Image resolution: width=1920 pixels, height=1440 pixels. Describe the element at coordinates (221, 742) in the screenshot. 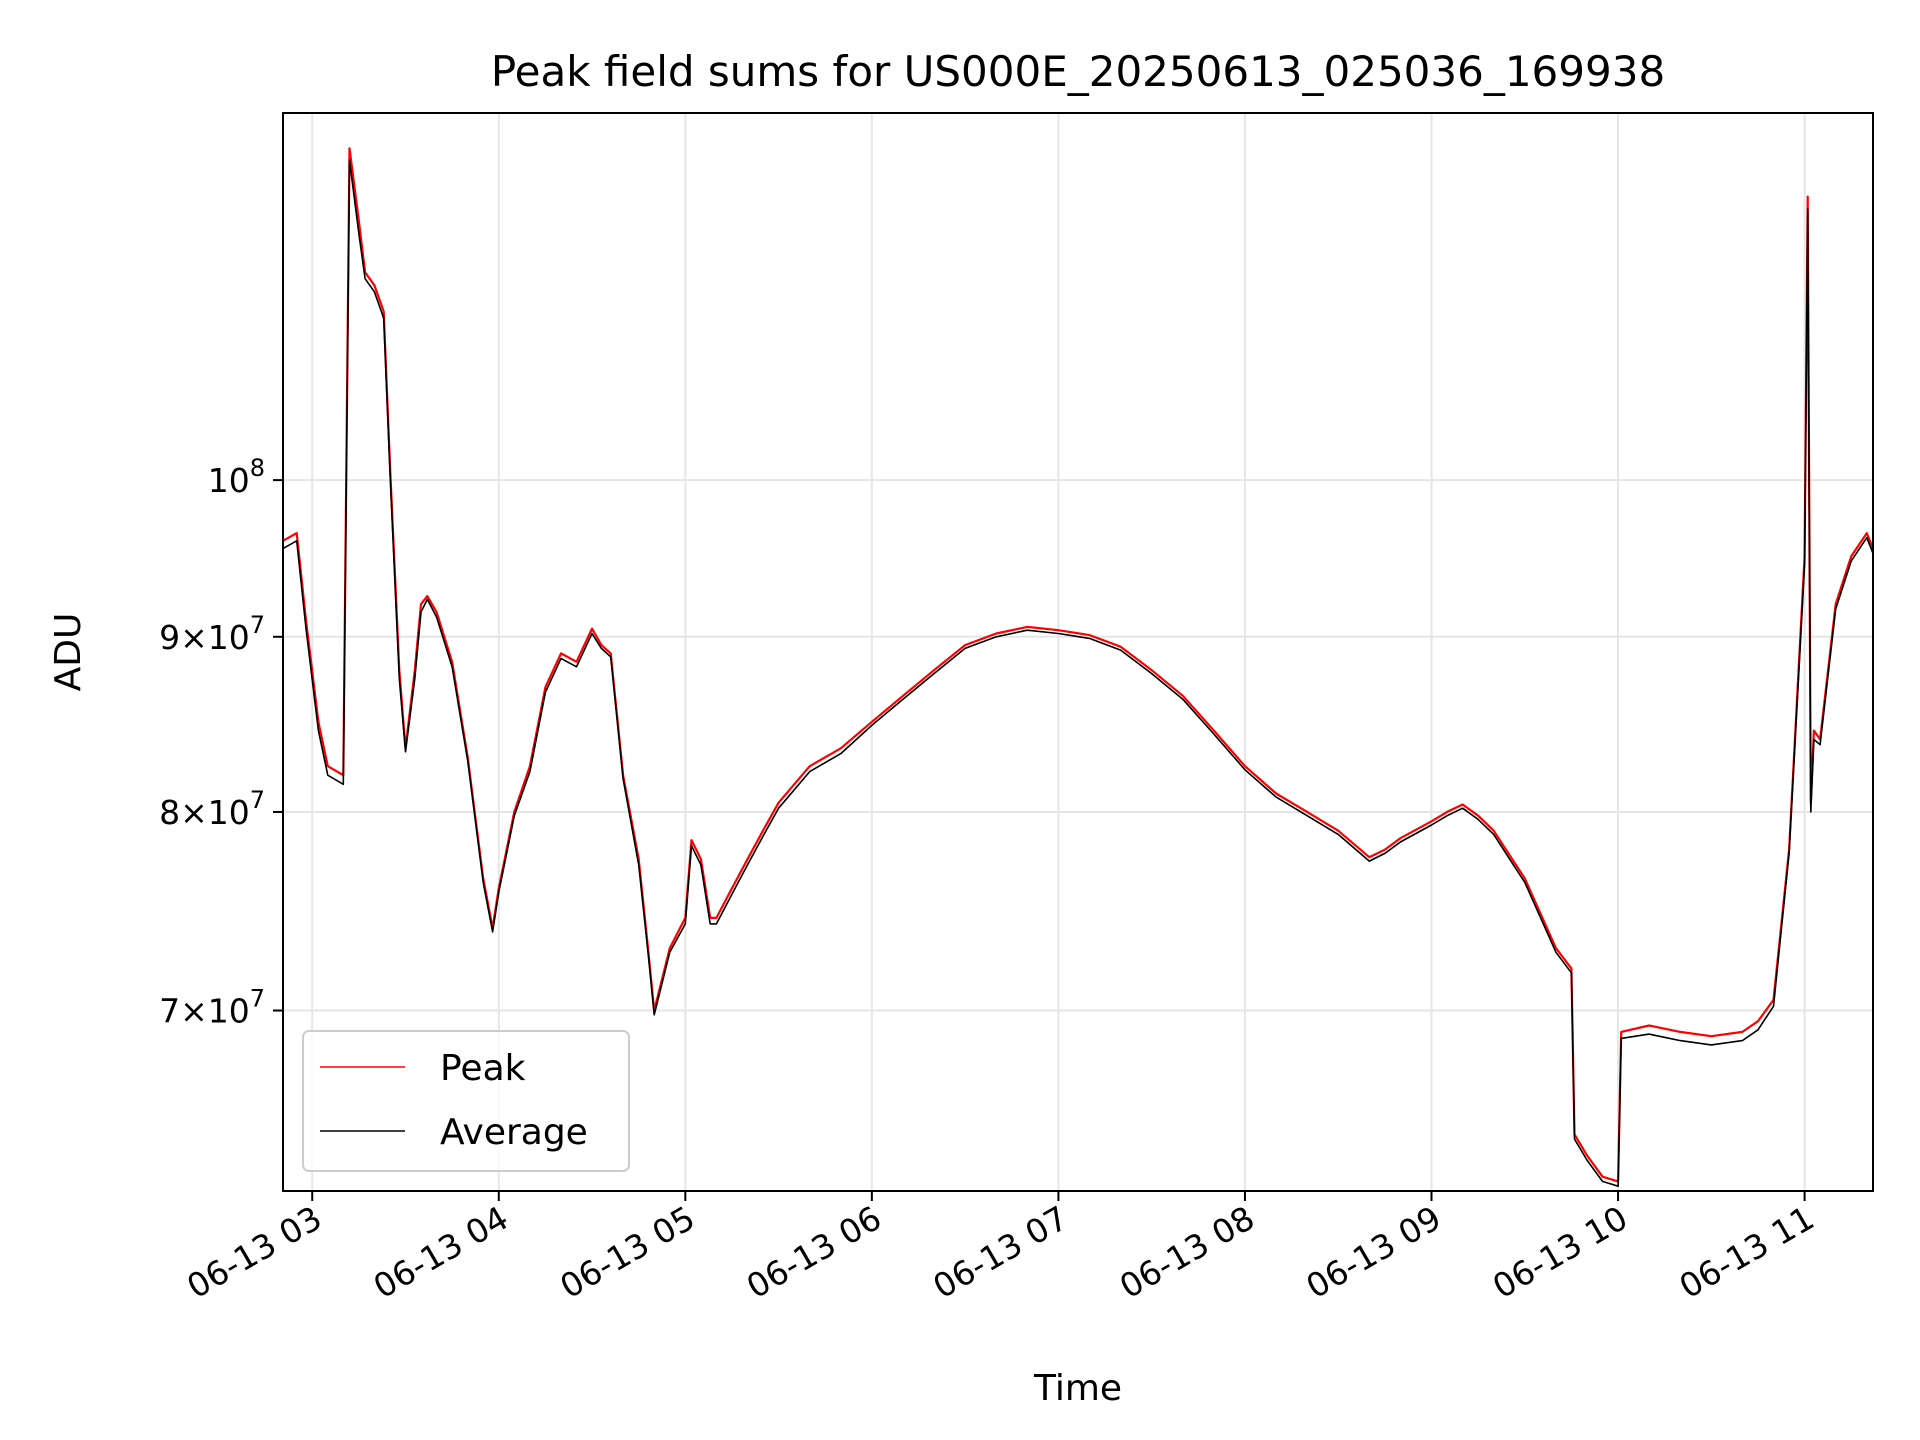

I see `y-axis-ticks: 7×107 8×107 9×107 108` at that location.